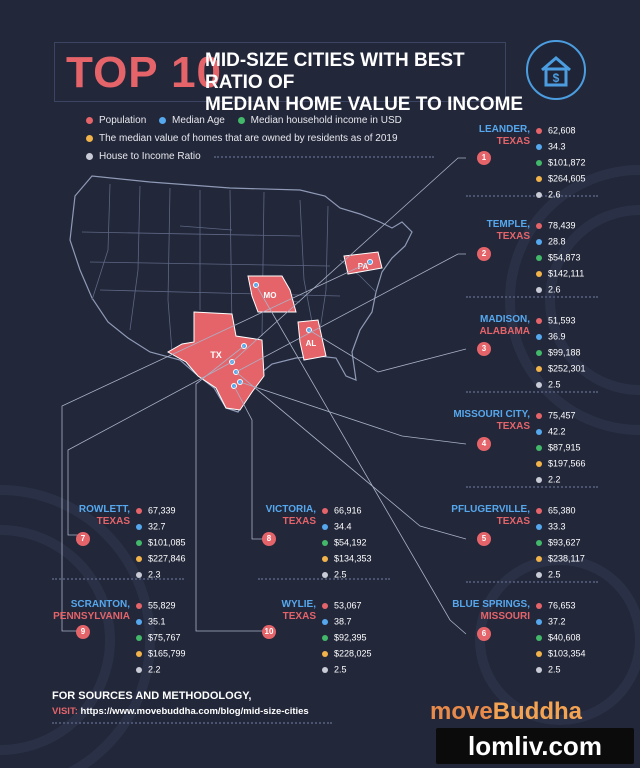  I want to click on stat-ratio: 2.6, so click(554, 289).